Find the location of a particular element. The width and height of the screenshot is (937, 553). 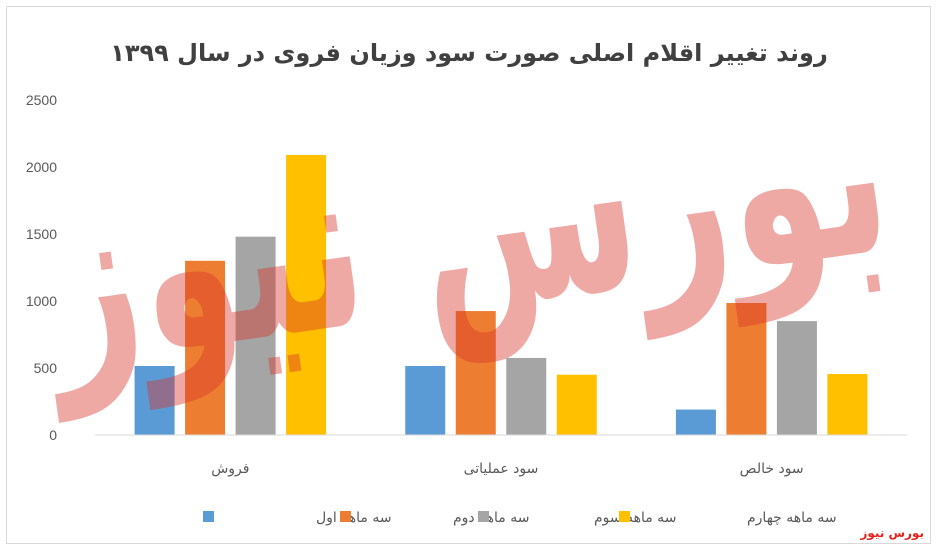

legend-label: سه ماهه اول is located at coordinates (354, 518).